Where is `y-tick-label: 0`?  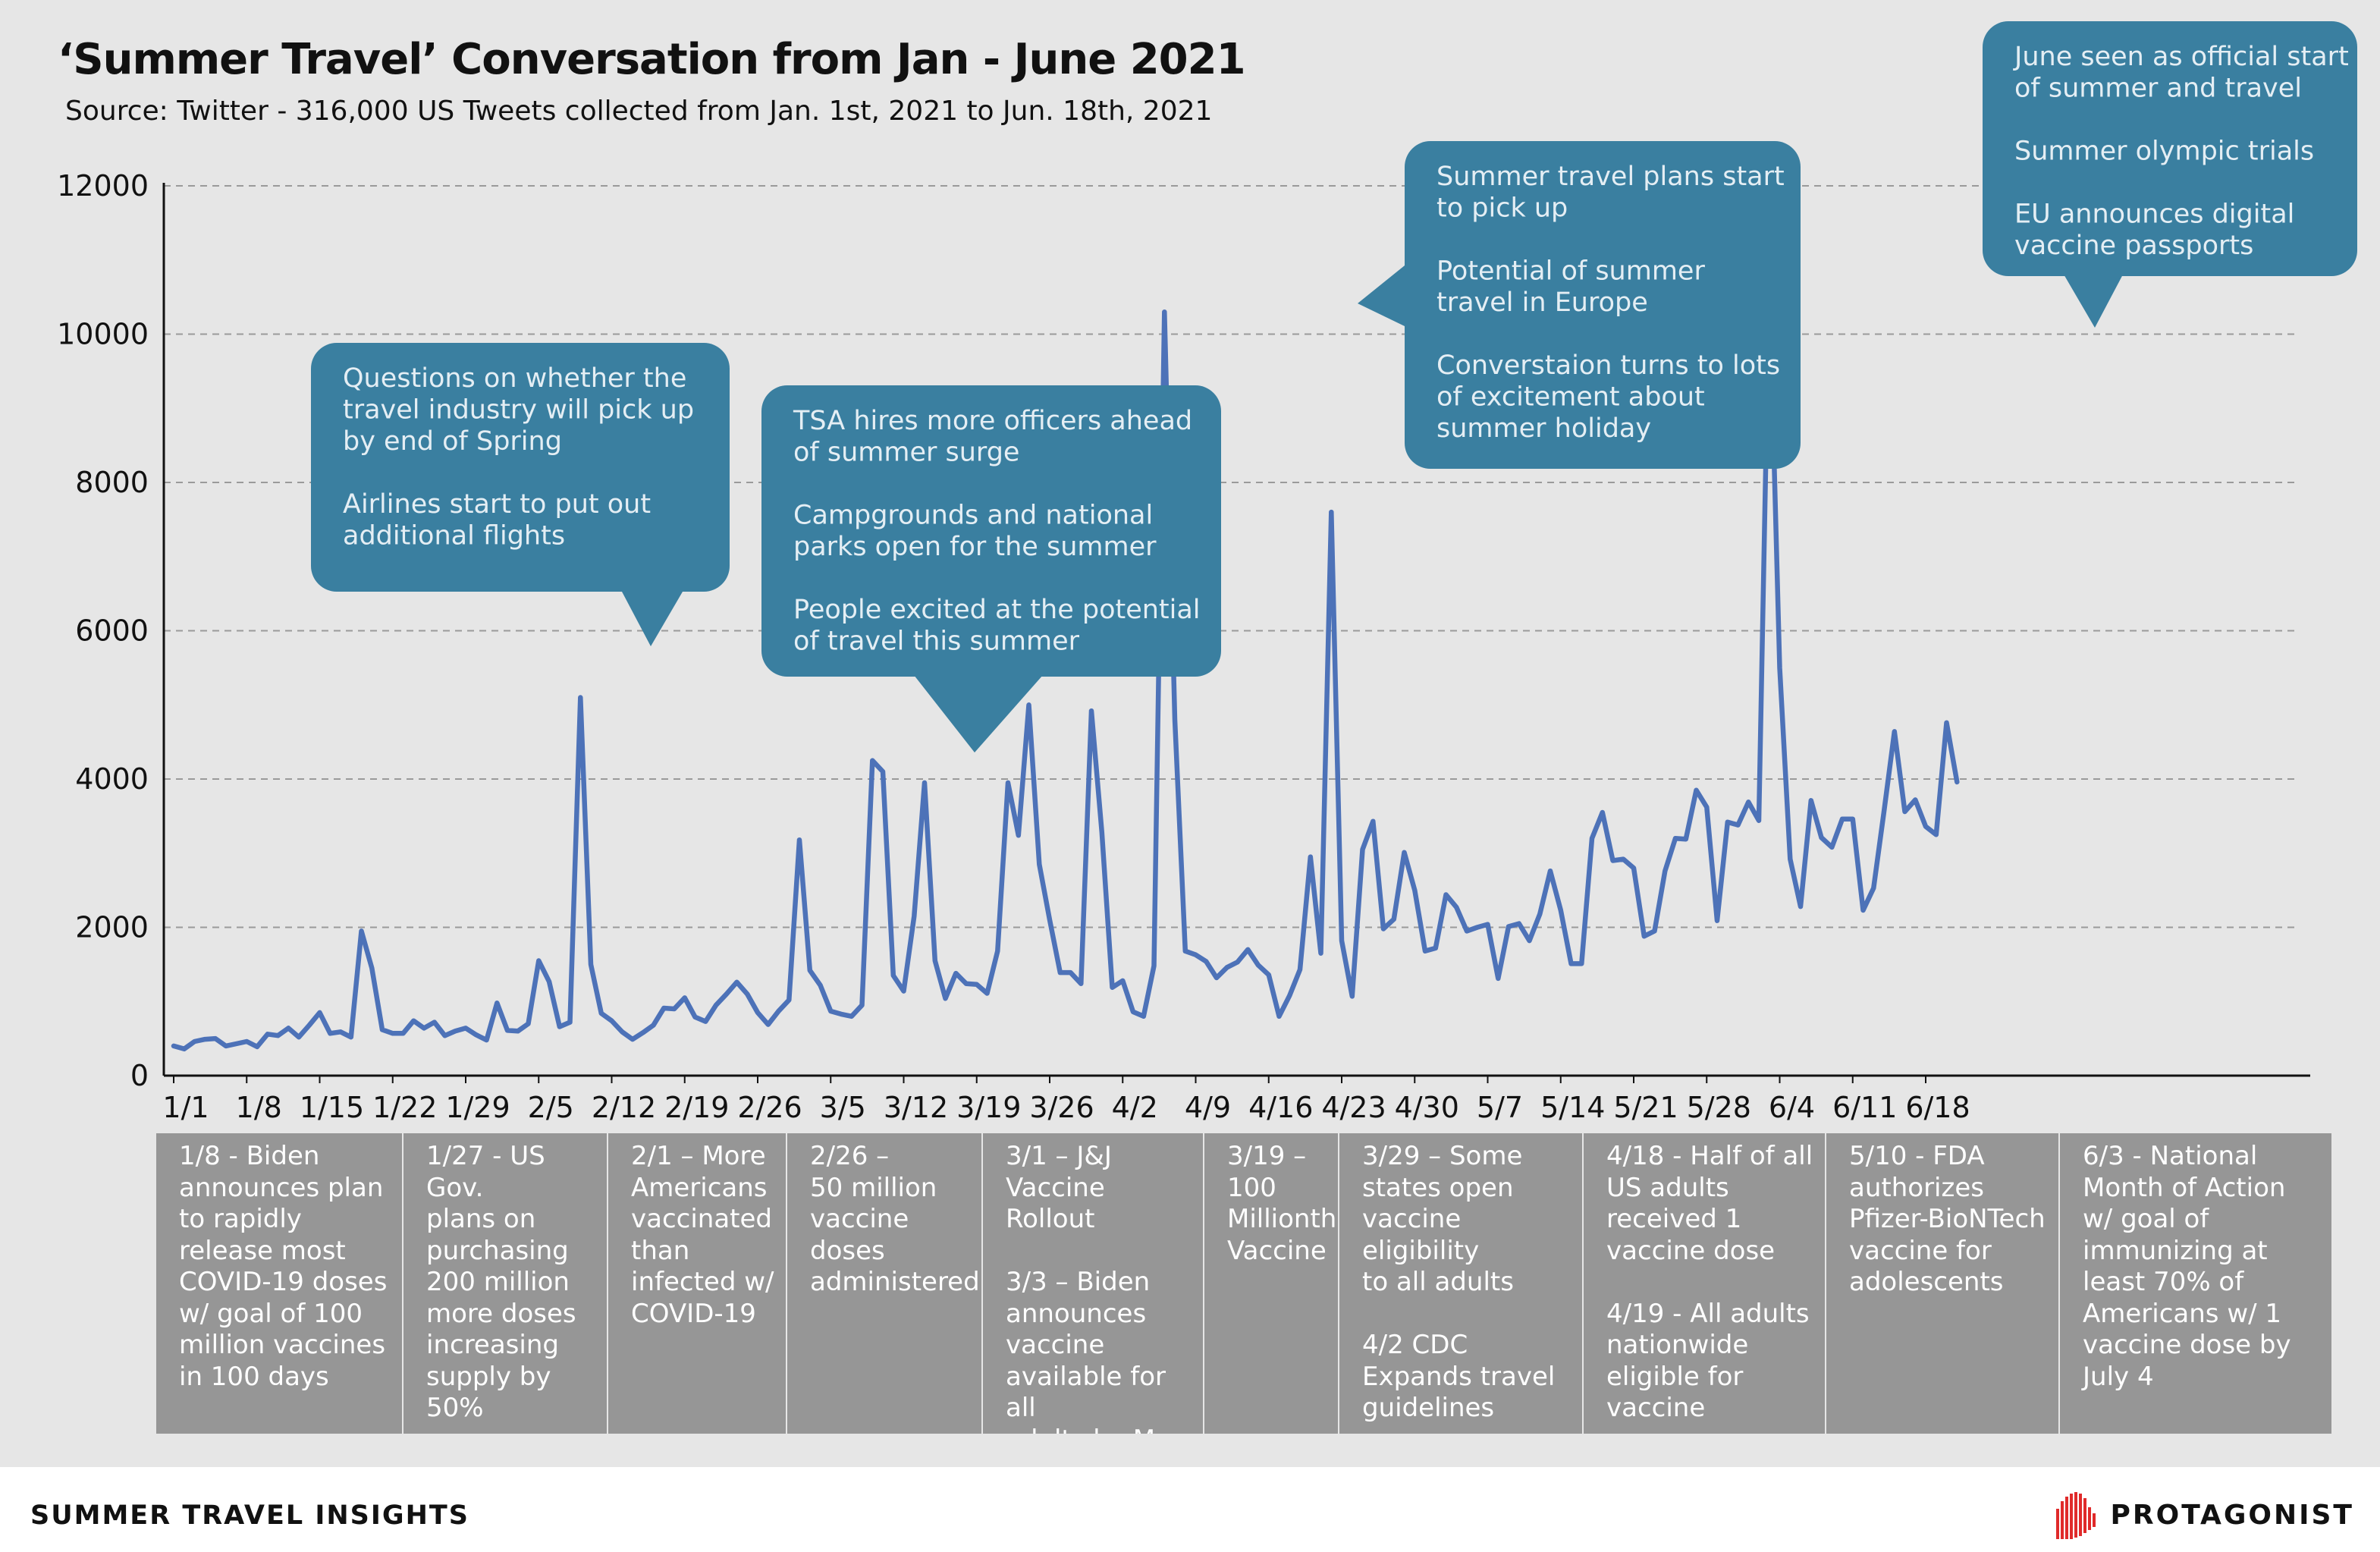
y-tick-label: 0 is located at coordinates (139, 1075).